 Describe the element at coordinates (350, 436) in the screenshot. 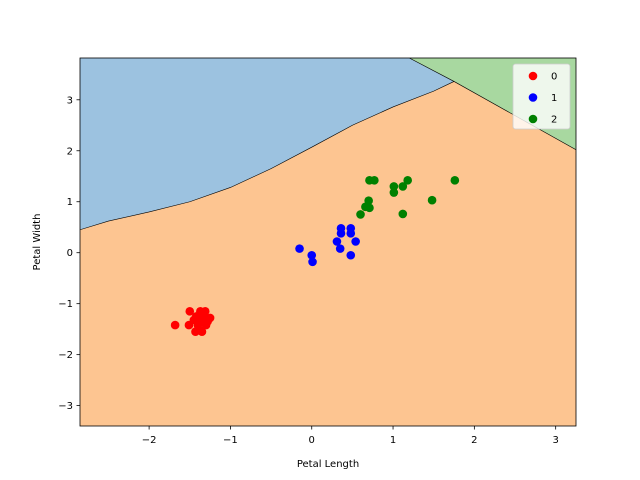

I see `x-axis: −2 −1 0 1 2 3` at that location.